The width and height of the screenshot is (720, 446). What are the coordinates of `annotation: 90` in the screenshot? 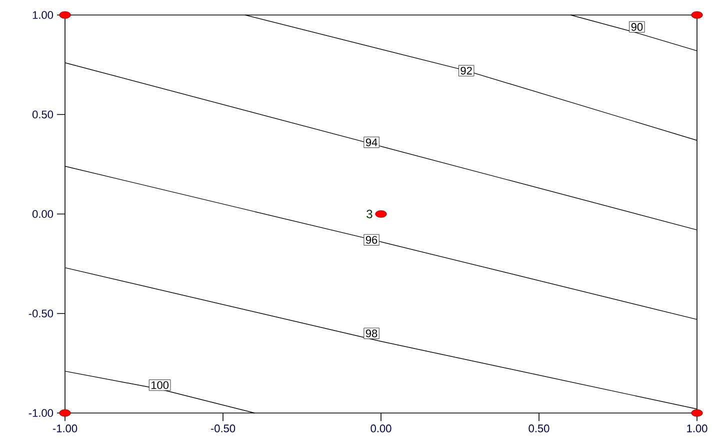 It's located at (637, 27).